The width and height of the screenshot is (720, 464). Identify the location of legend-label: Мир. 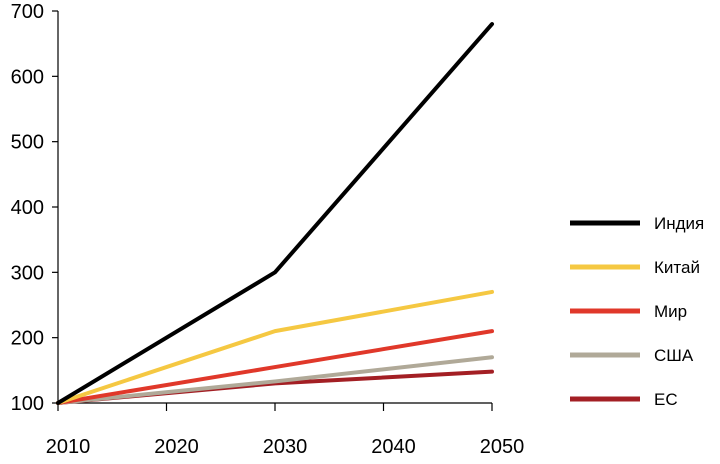
(670, 311).